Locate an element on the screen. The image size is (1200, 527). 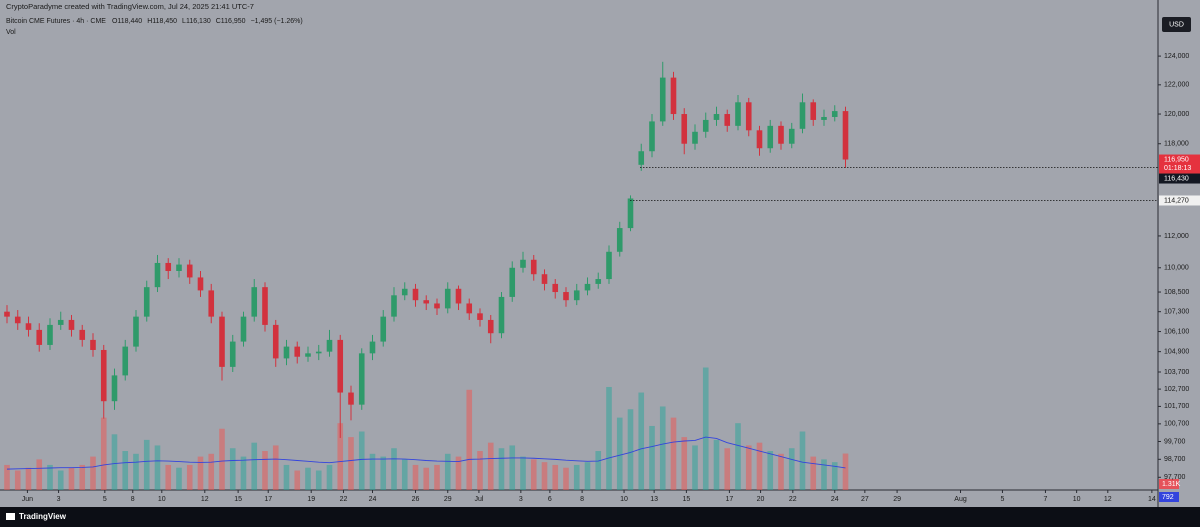
last-price-label: 116,950 is located at coordinates (1176, 159).